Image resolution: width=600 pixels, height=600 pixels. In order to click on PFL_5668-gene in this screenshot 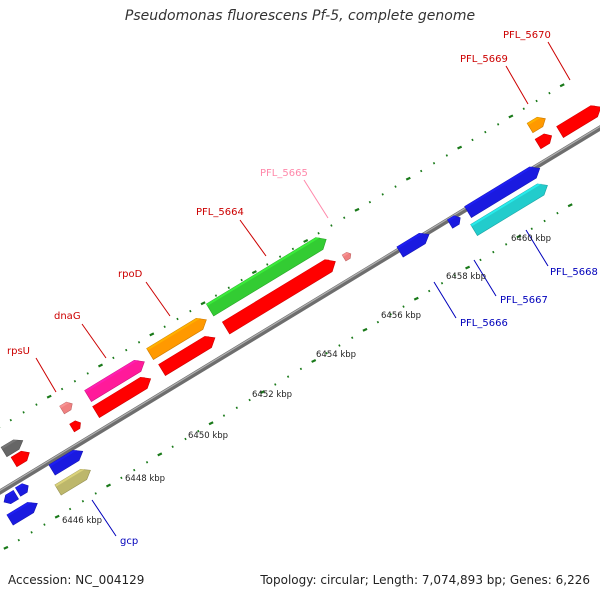, I will do `click(509, 209)`.